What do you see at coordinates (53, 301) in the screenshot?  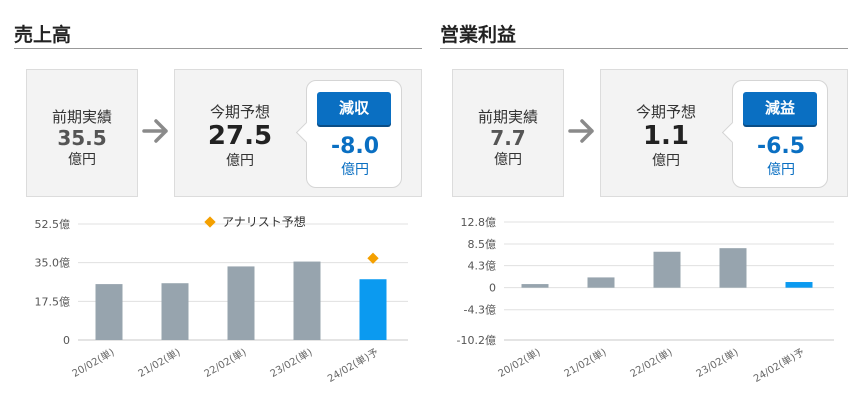 I see `y-tick-label: 17.5億` at bounding box center [53, 301].